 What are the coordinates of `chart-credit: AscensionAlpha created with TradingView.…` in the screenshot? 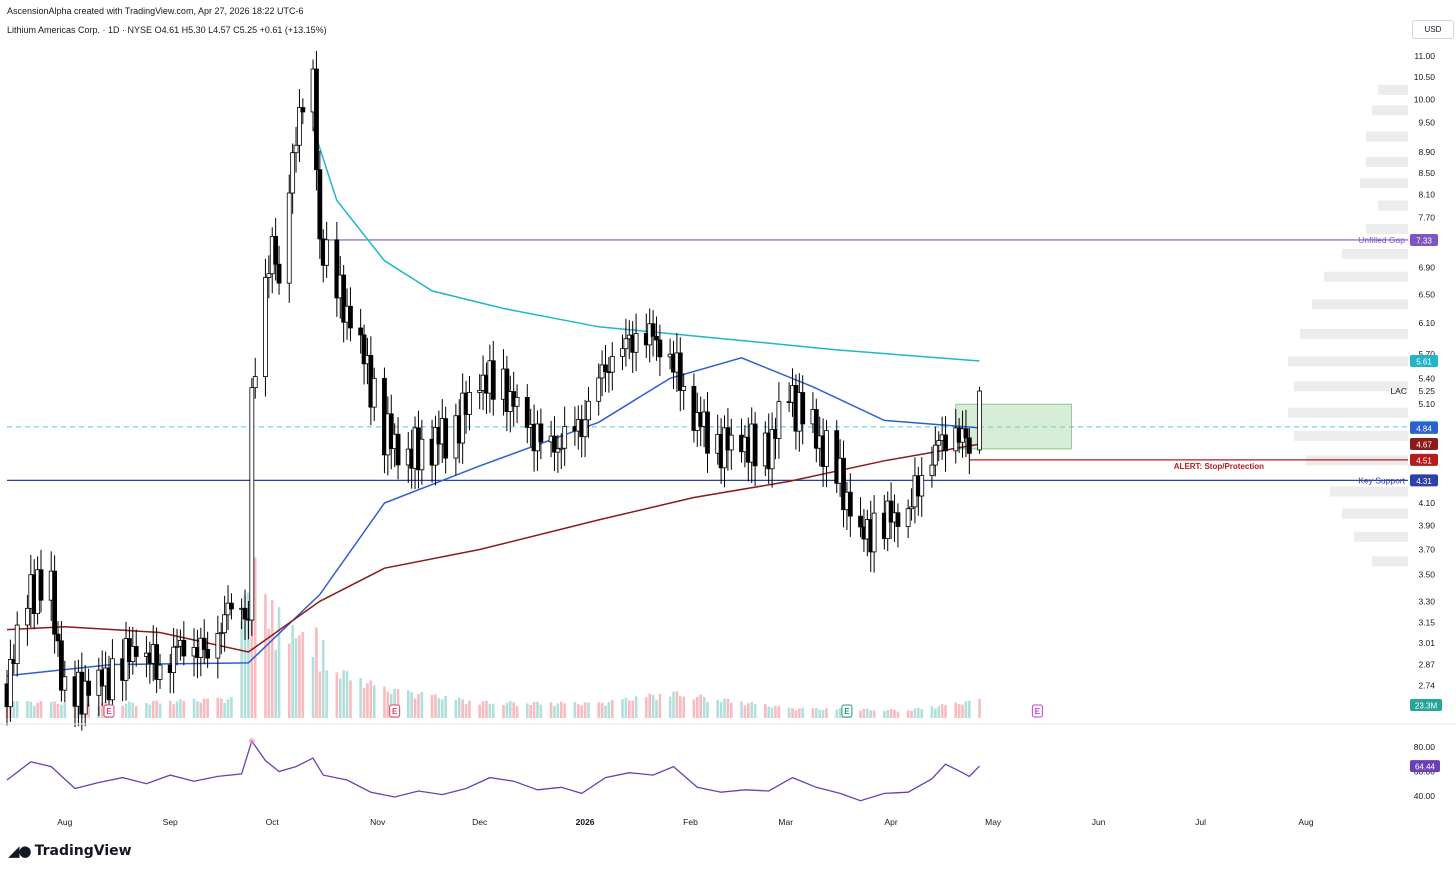 It's located at (155, 11).